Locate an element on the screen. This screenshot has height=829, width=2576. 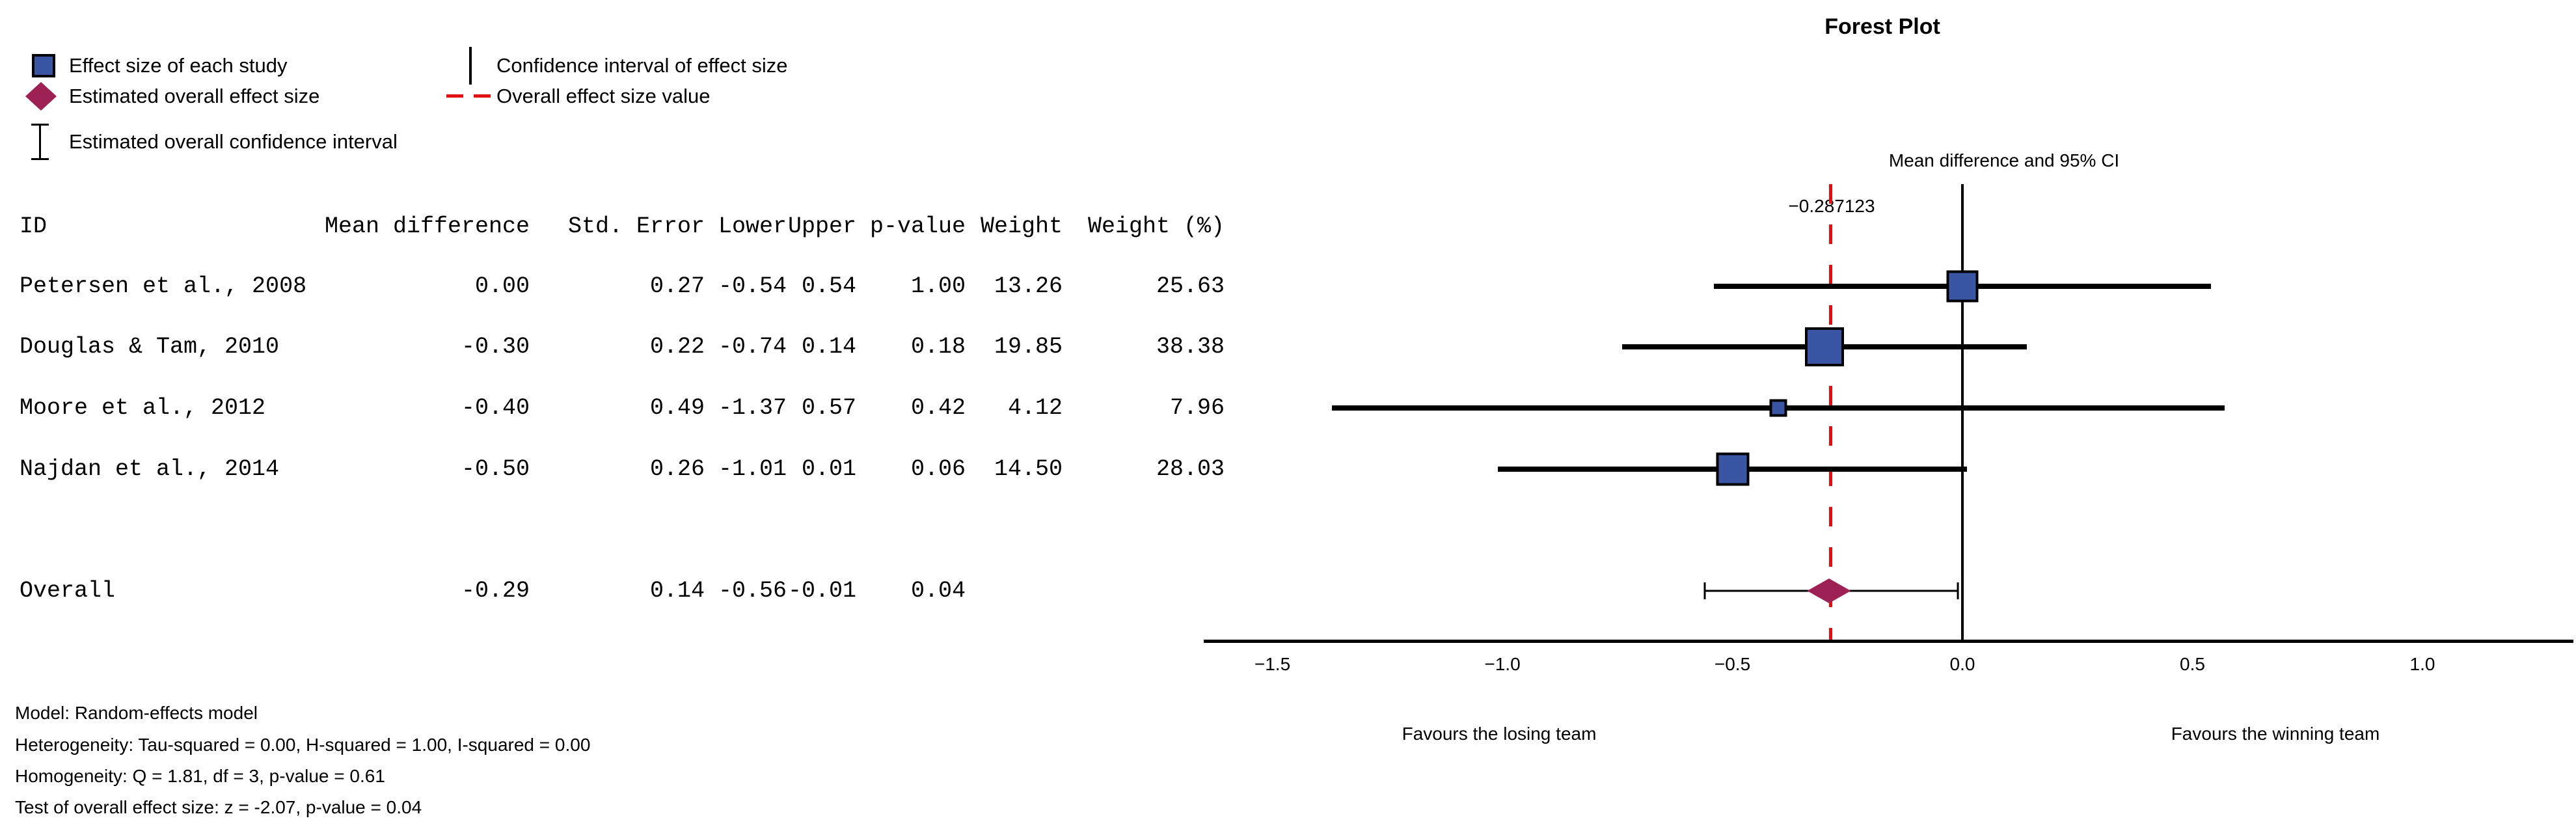
table-row-cell-2: 0.22 is located at coordinates (677, 347).